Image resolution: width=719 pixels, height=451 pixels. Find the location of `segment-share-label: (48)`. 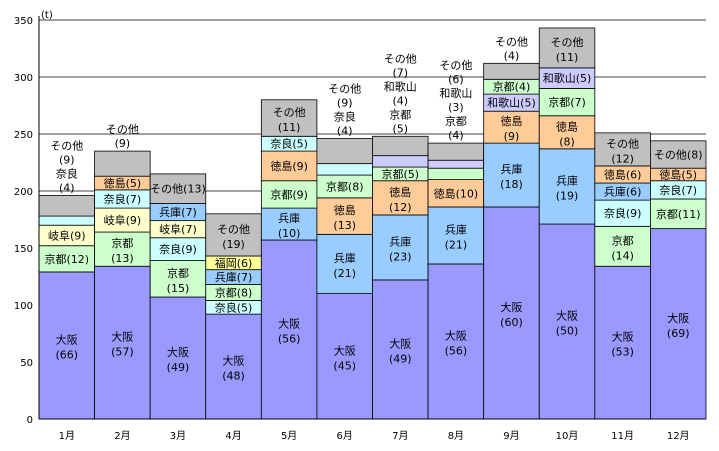

segment-share-label: (48) is located at coordinates (233, 376).